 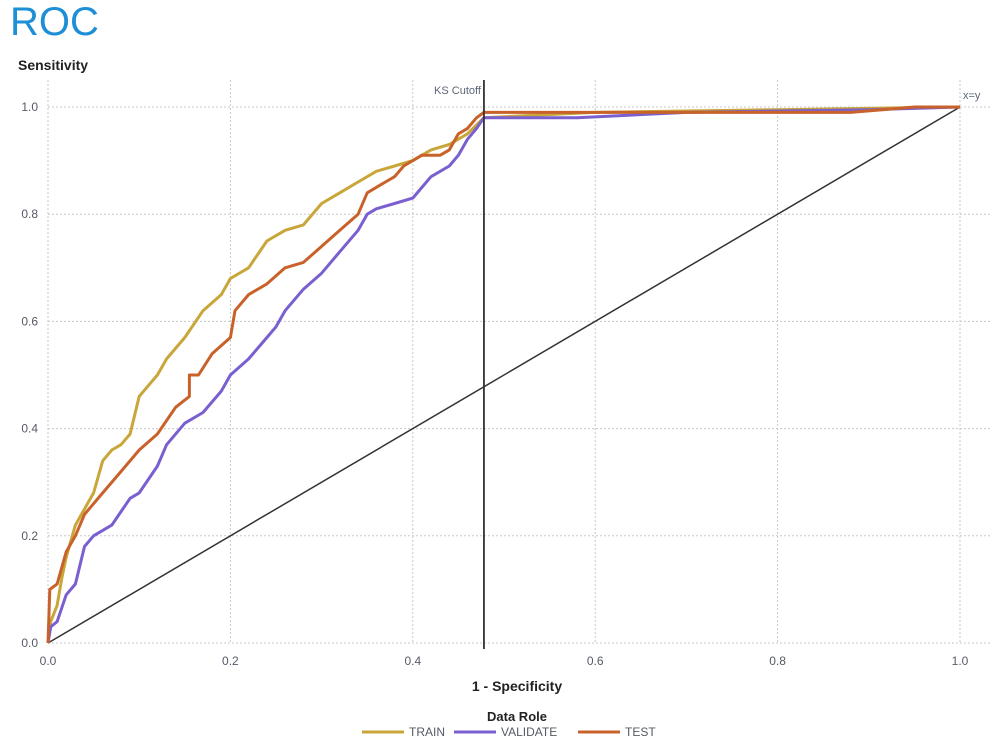 I want to click on ks-cutoff-label: KS Cutoff, so click(x=458, y=91).